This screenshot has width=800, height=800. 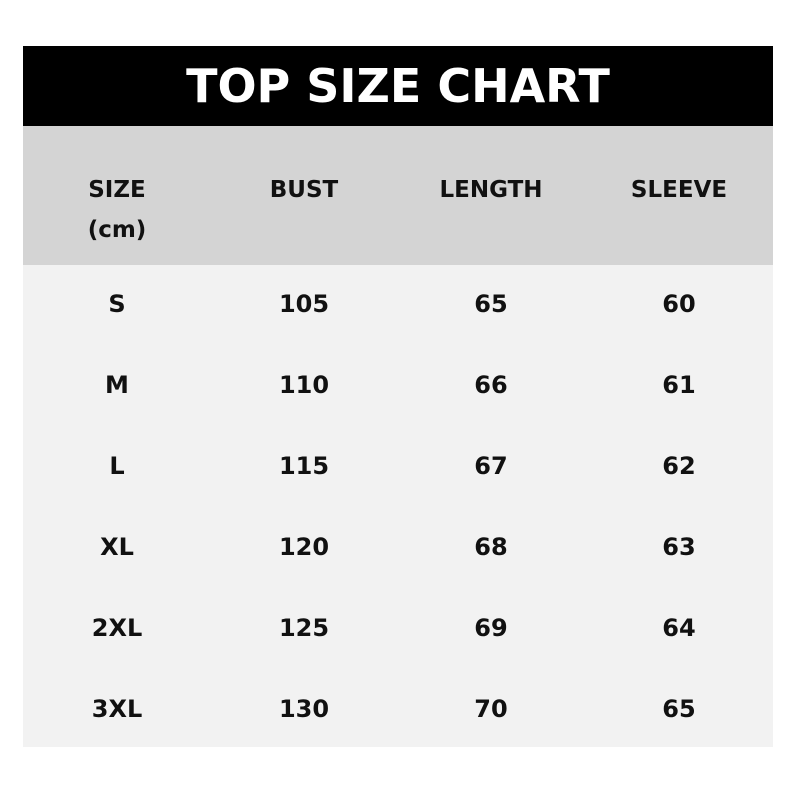 What do you see at coordinates (679, 304) in the screenshot?
I see `cell-sleeve: 60` at bounding box center [679, 304].